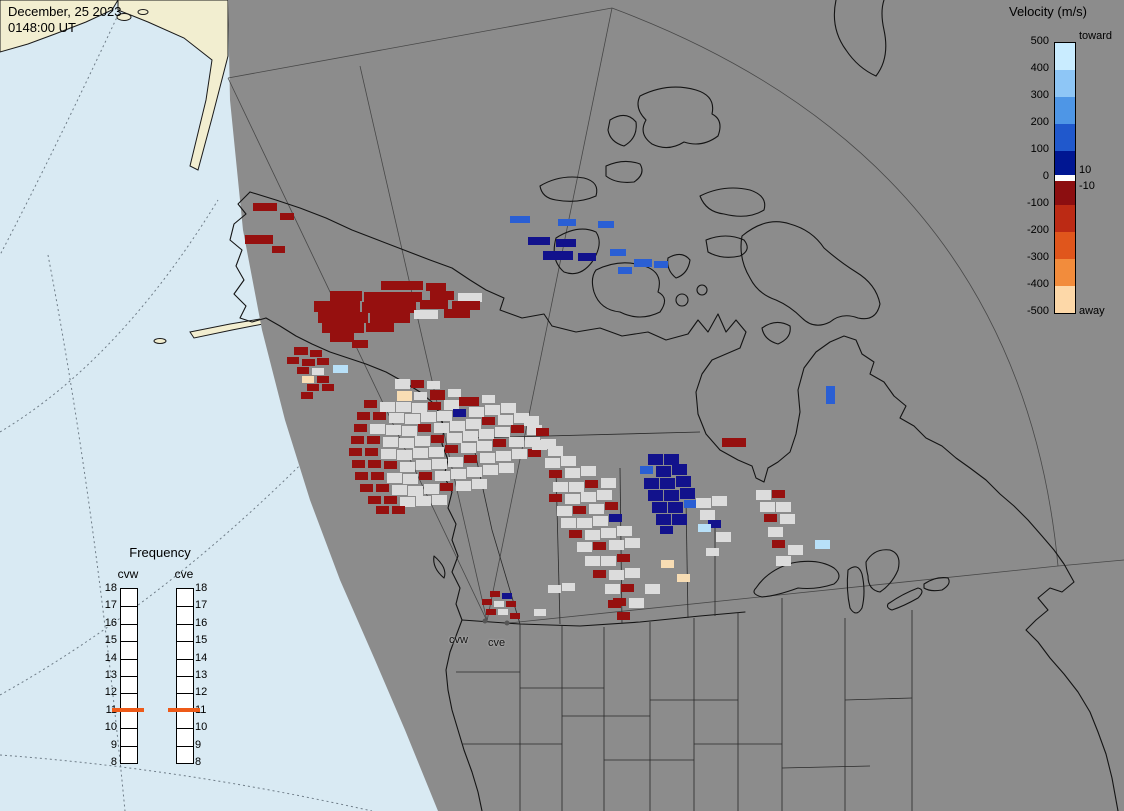 This screenshot has width=1124, height=811. I want to click on frequency-tick-label: 9, so click(113, 744).